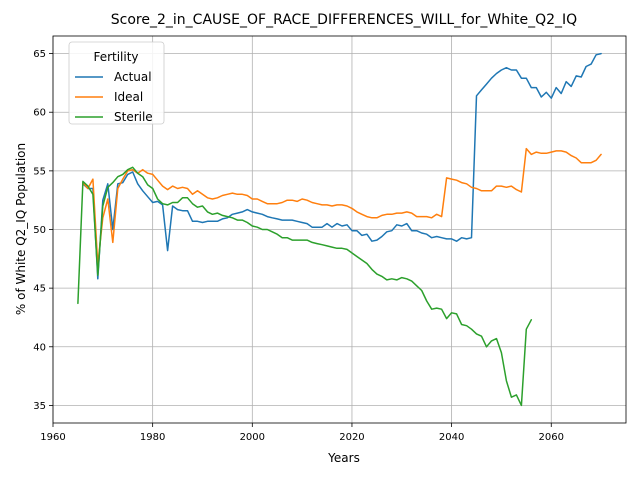  What do you see at coordinates (115, 57) in the screenshot?
I see `legend-title: Fertility` at bounding box center [115, 57].